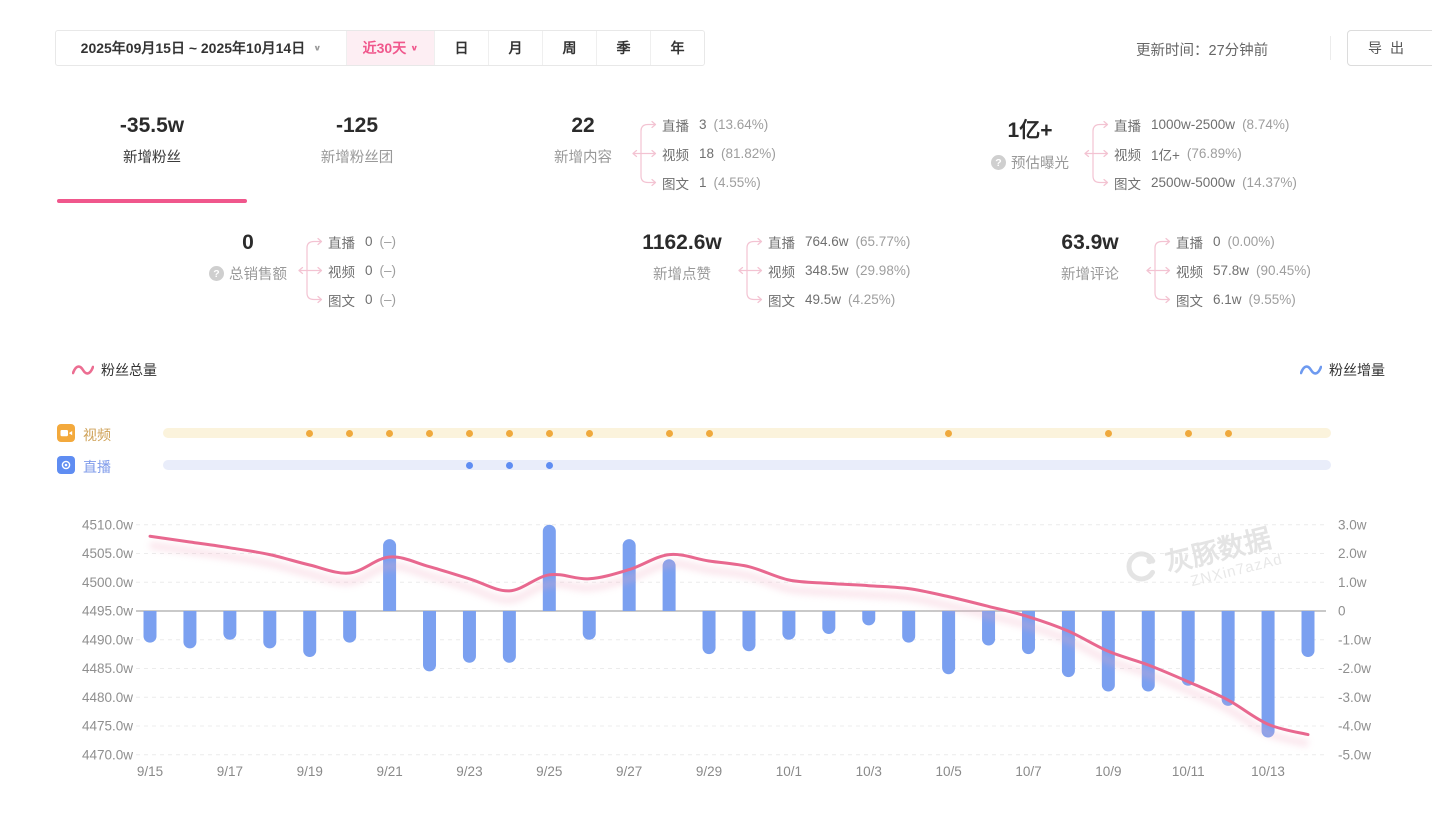 This screenshot has height=832, width=1432. I want to click on left-axis-tick: 4500.0w, so click(107, 582).